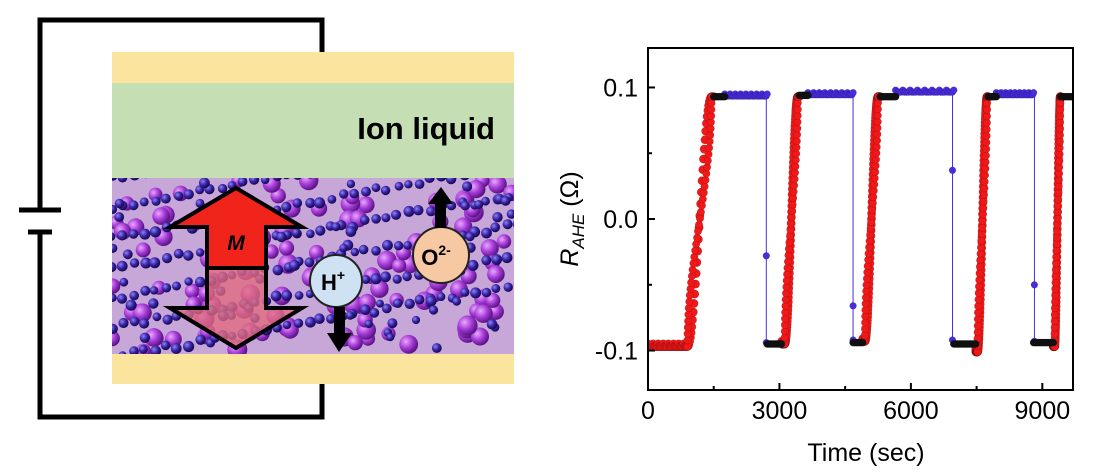  I want to click on circuit-wire, so click(181, 113).